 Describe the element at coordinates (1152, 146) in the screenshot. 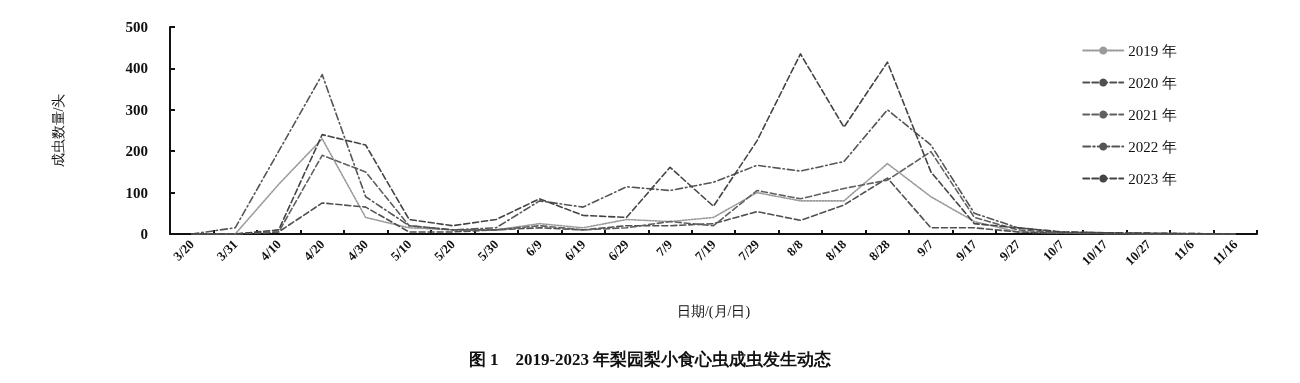

I see `legend-label: 2022 年` at that location.